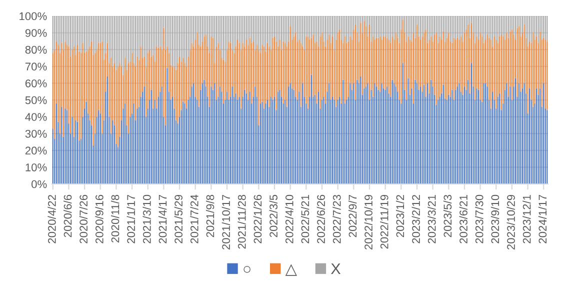 This screenshot has width=568, height=292. What do you see at coordinates (289, 219) in the screenshot?
I see `x-tick-label: 2022/4/10` at bounding box center [289, 219].